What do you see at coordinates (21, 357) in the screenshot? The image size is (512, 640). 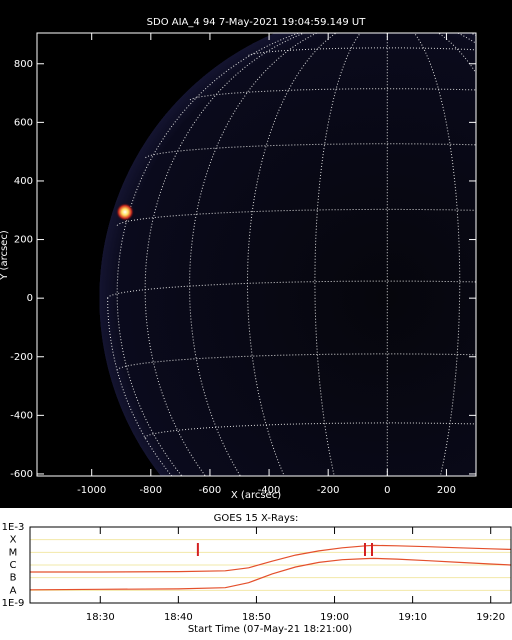 I see `y-tick-label: -200` at bounding box center [21, 357].